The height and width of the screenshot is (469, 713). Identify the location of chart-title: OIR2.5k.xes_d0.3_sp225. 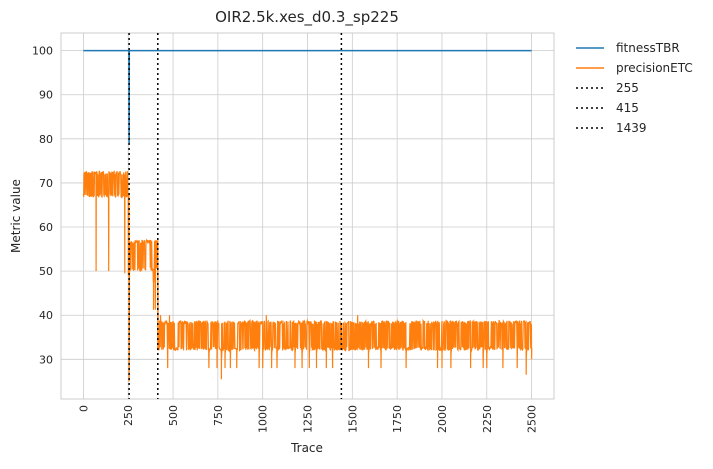
(307, 17).